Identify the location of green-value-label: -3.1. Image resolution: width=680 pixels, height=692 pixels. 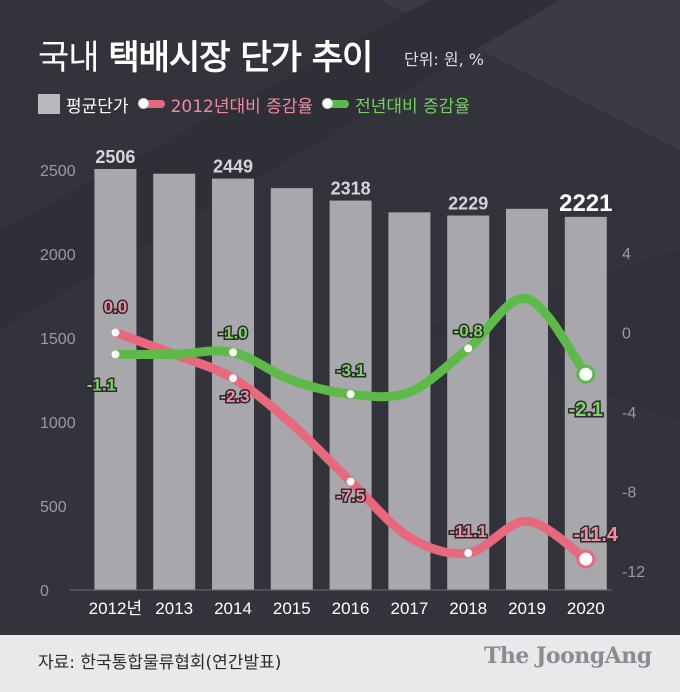
(350, 370).